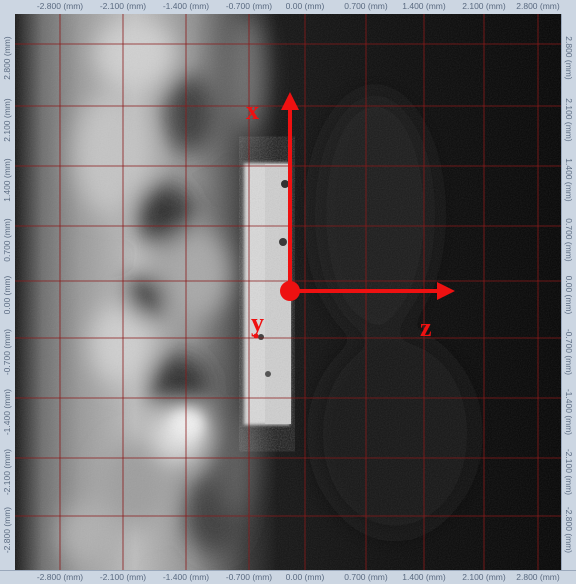 The width and height of the screenshot is (576, 584). Describe the element at coordinates (60, 6) in the screenshot. I see `top-tick-label: -2.800 (mm)` at that location.